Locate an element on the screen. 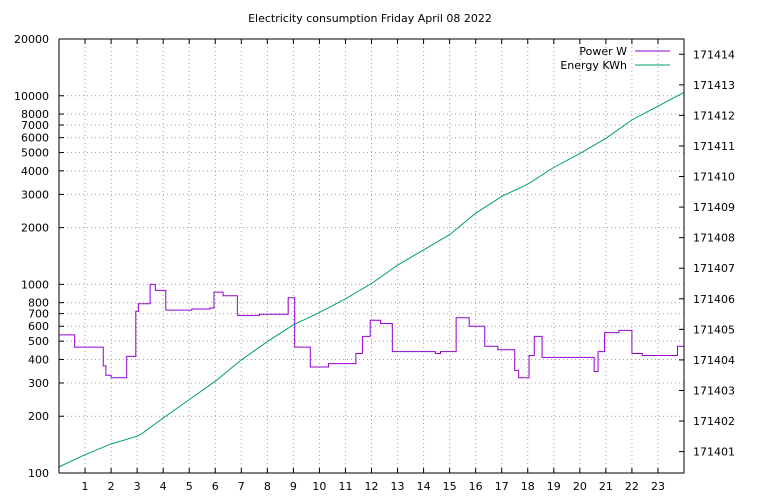 The image size is (768, 500). y-tick-label: 6000 is located at coordinates (35, 138).